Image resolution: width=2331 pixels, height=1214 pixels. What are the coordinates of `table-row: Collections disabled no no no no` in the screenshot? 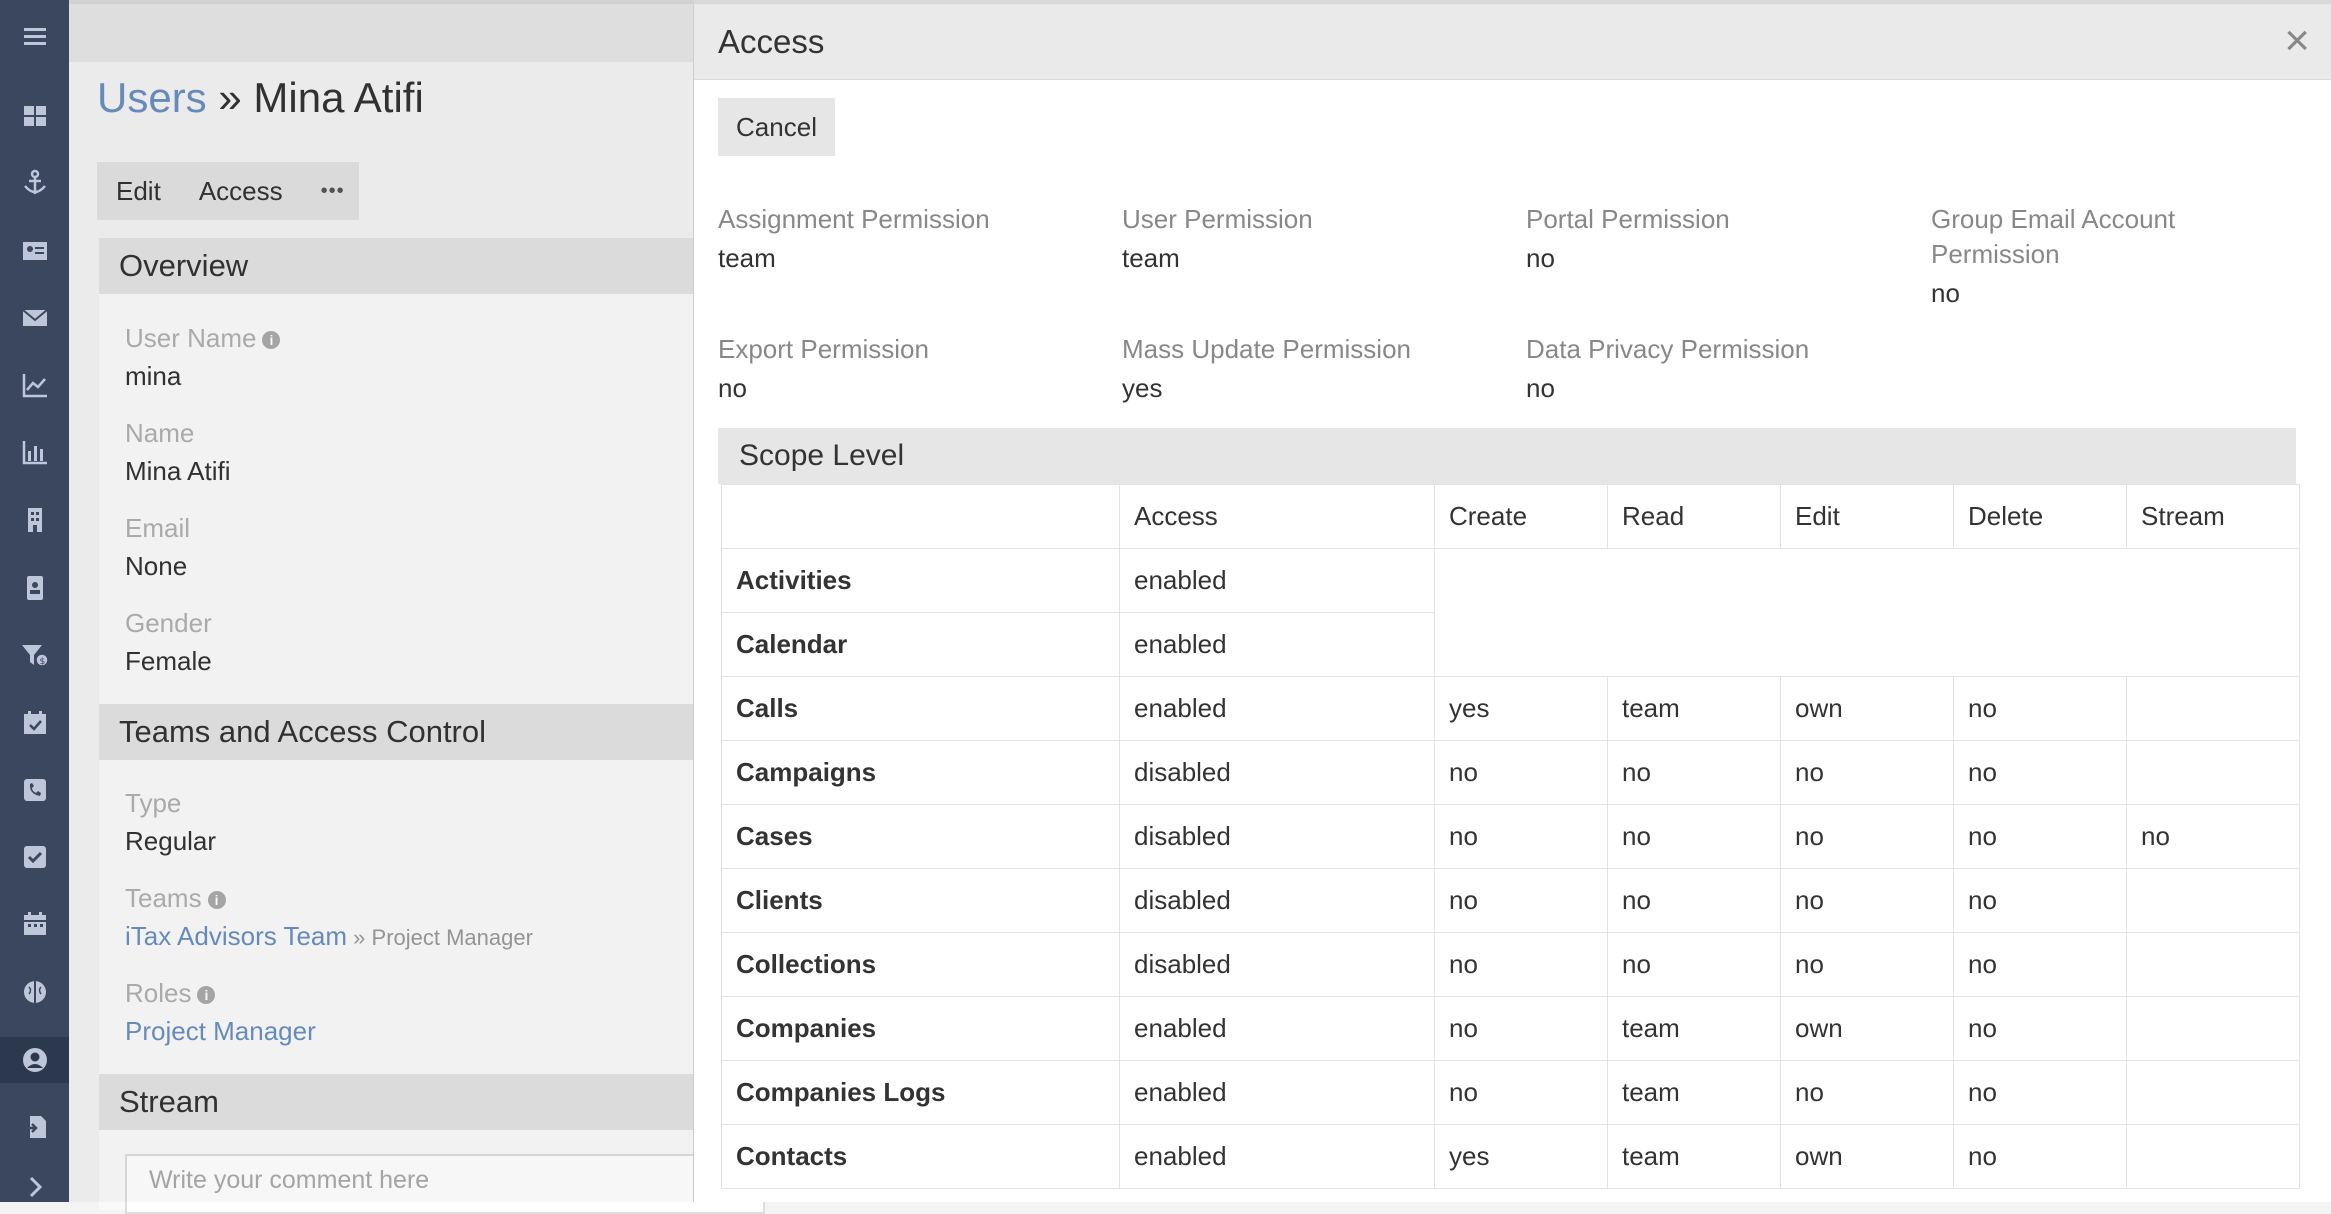 It's located at (1510, 964).